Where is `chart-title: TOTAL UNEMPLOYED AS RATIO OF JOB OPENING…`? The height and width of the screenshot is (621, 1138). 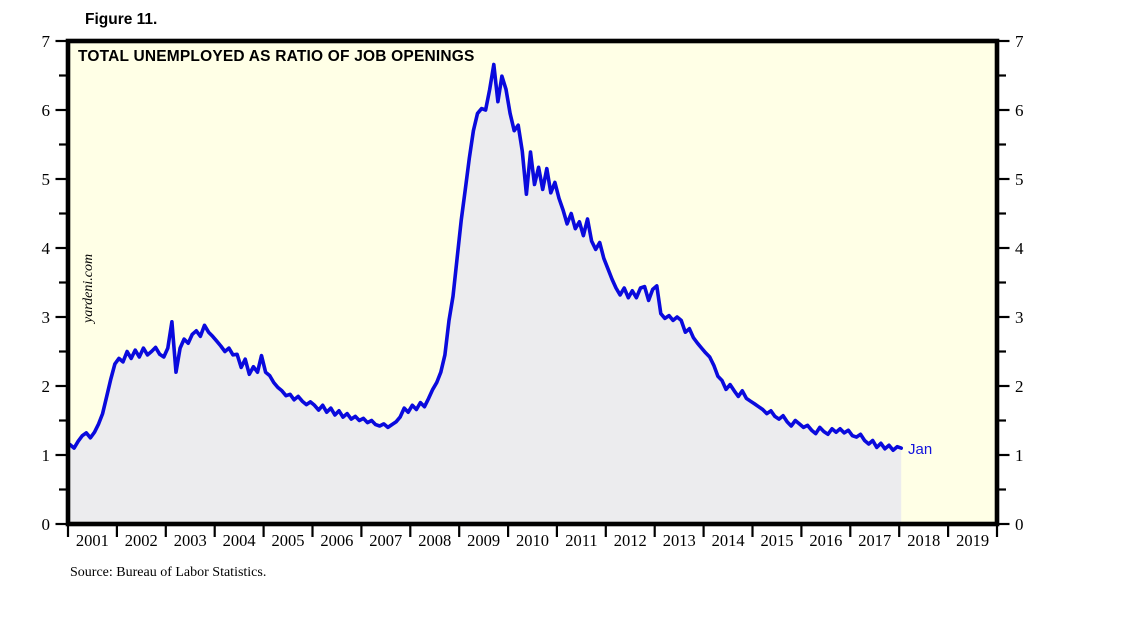
chart-title: TOTAL UNEMPLOYED AS RATIO OF JOB OPENING… is located at coordinates (276, 56).